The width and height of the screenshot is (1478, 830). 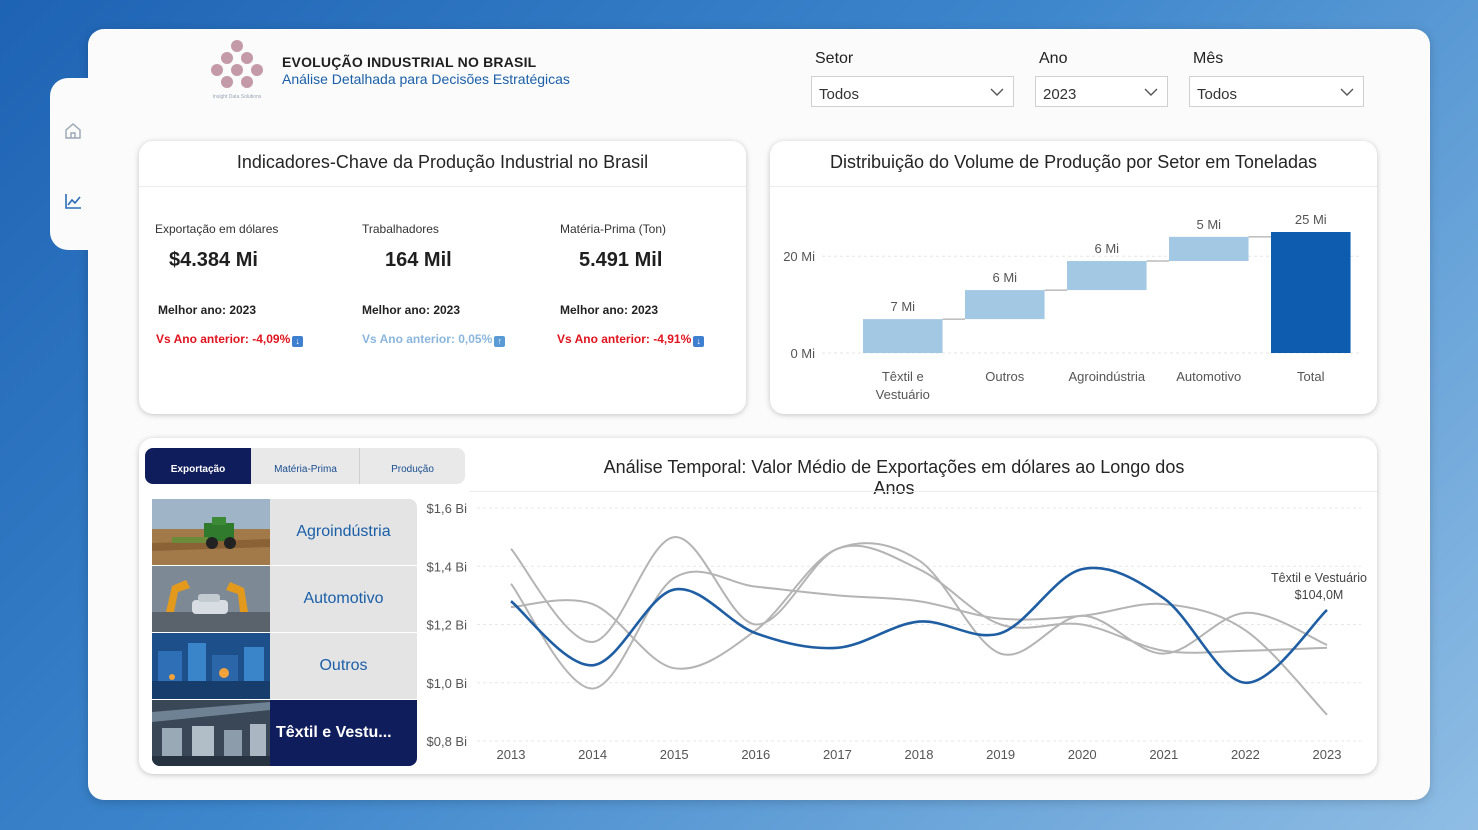 What do you see at coordinates (1073, 186) in the screenshot?
I see `waterfall-divider` at bounding box center [1073, 186].